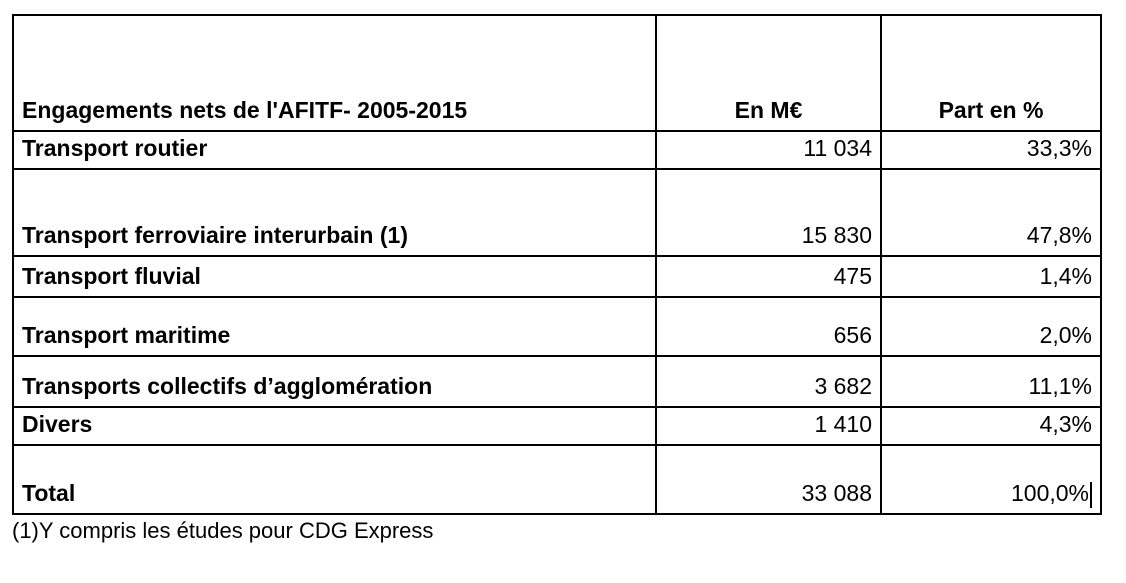 Image resolution: width=1126 pixels, height=583 pixels. What do you see at coordinates (768, 276) in the screenshot?
I see `row-value: 475` at bounding box center [768, 276].